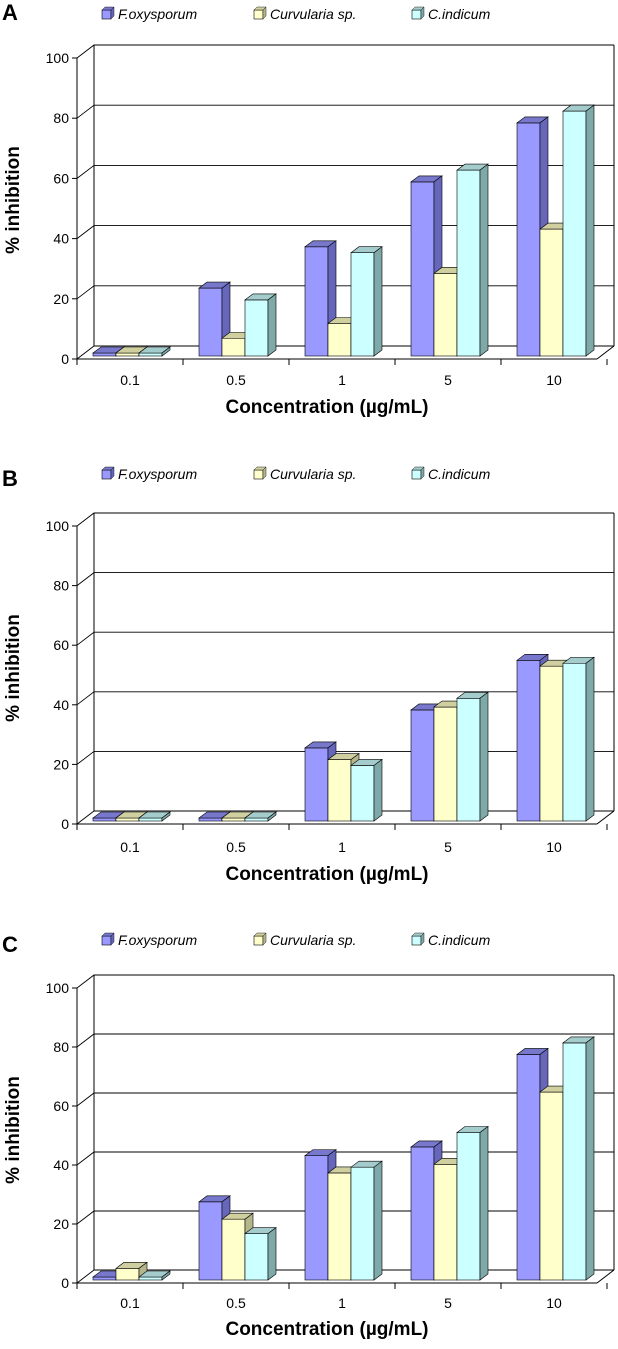 Image resolution: width=618 pixels, height=1349 pixels. Describe the element at coordinates (605, 352) in the screenshot. I see `floor-right-edge` at that location.